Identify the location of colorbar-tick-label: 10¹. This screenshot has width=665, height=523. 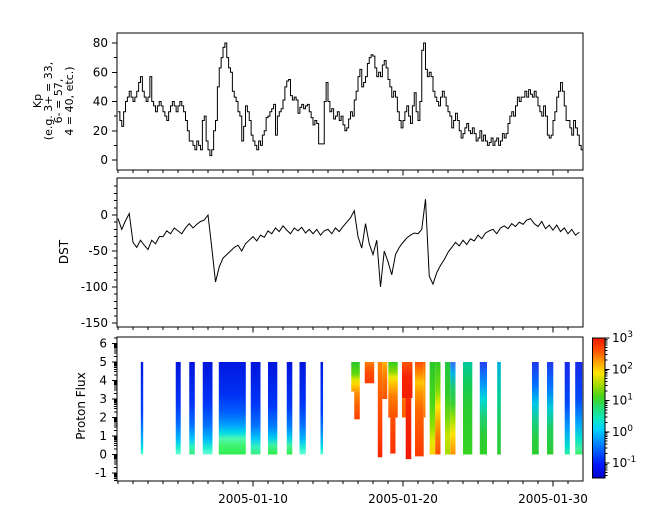
(622, 400).